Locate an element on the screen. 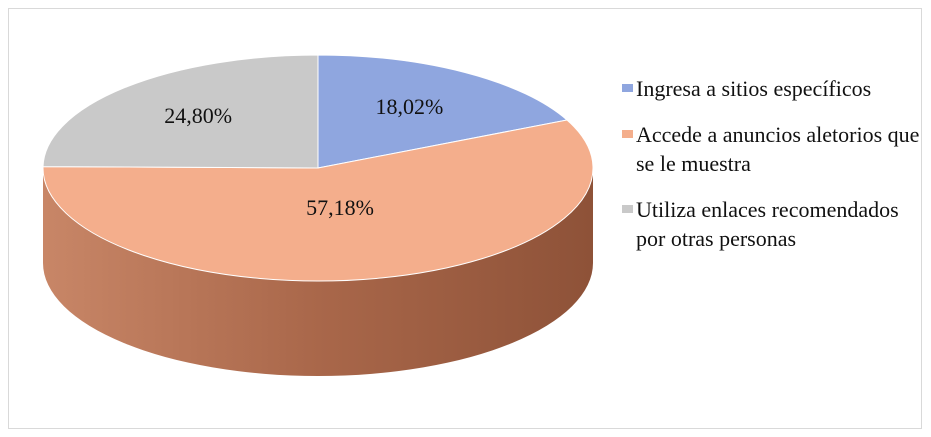  data-label: 24,80% is located at coordinates (198, 115).